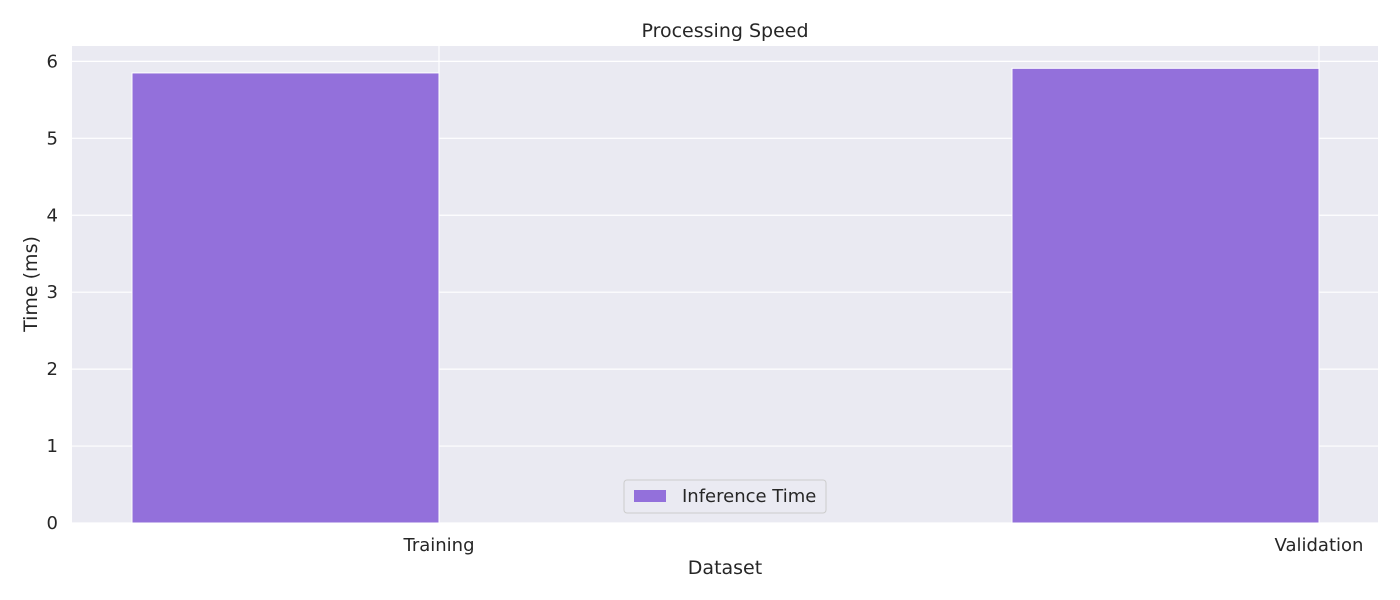 The width and height of the screenshot is (1400, 600). I want to click on legend-label: Inference Time, so click(749, 496).